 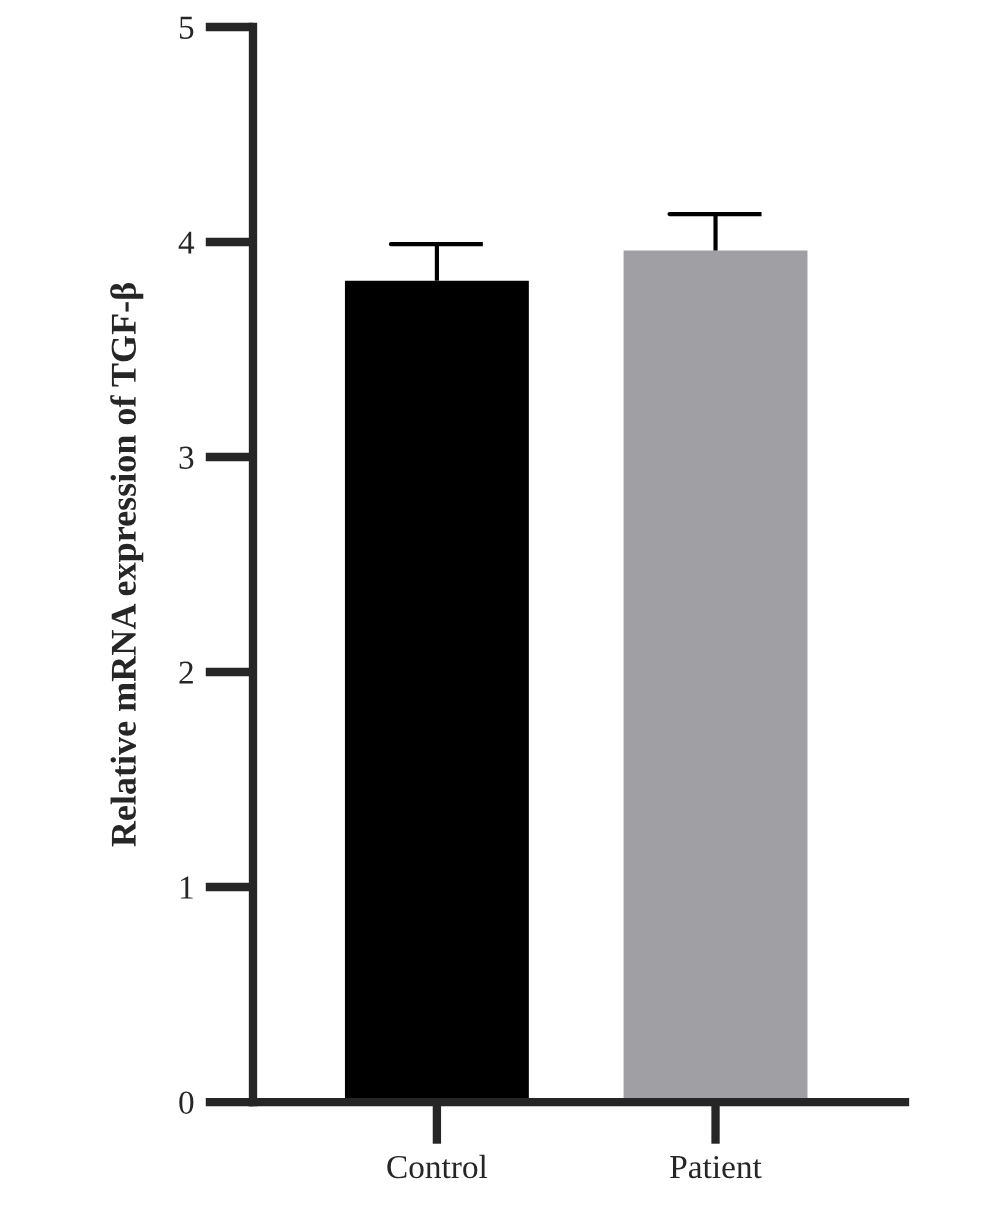 I want to click on y-tick-label: 5, so click(x=186, y=27).